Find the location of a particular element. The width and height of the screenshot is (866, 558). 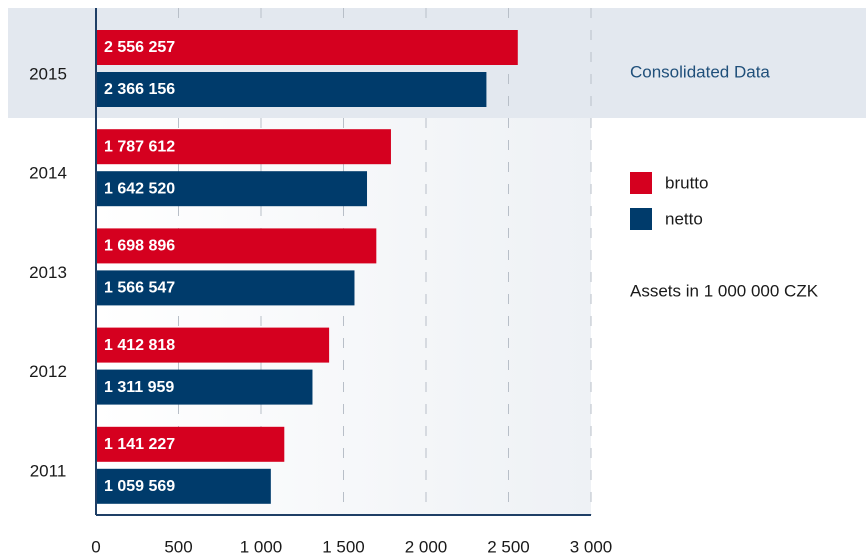

x-tick-label: 2 500 is located at coordinates (508, 546).